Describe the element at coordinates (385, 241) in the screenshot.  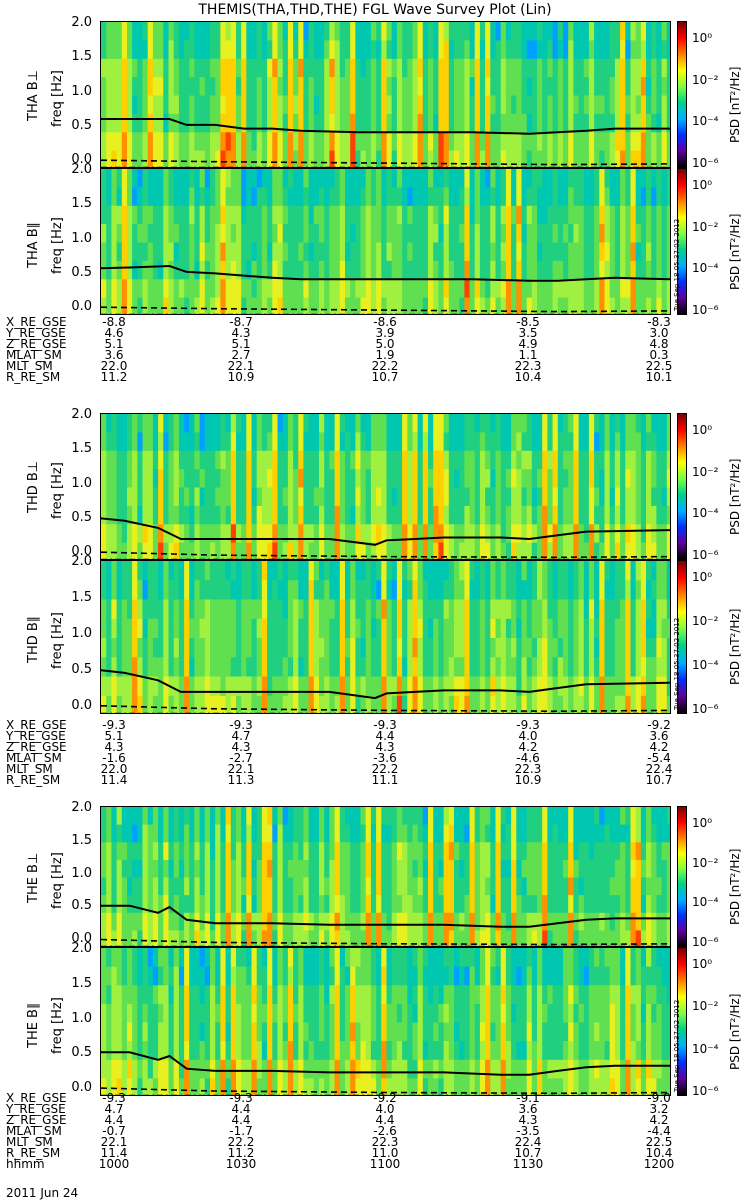
I see `spectrogram-panel` at that location.